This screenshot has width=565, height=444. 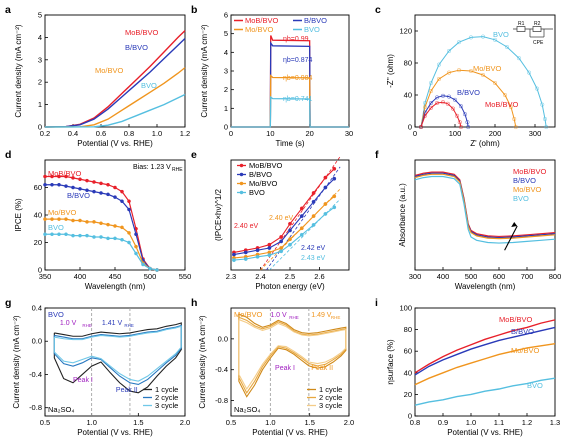 I want to click on x-tick-label: 0.6, so click(x=101, y=133).